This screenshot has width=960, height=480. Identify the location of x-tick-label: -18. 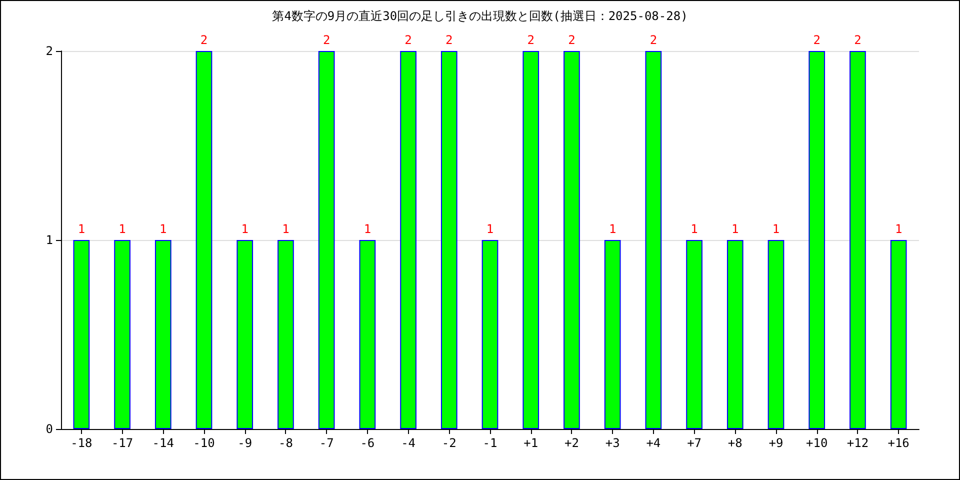
(81, 443).